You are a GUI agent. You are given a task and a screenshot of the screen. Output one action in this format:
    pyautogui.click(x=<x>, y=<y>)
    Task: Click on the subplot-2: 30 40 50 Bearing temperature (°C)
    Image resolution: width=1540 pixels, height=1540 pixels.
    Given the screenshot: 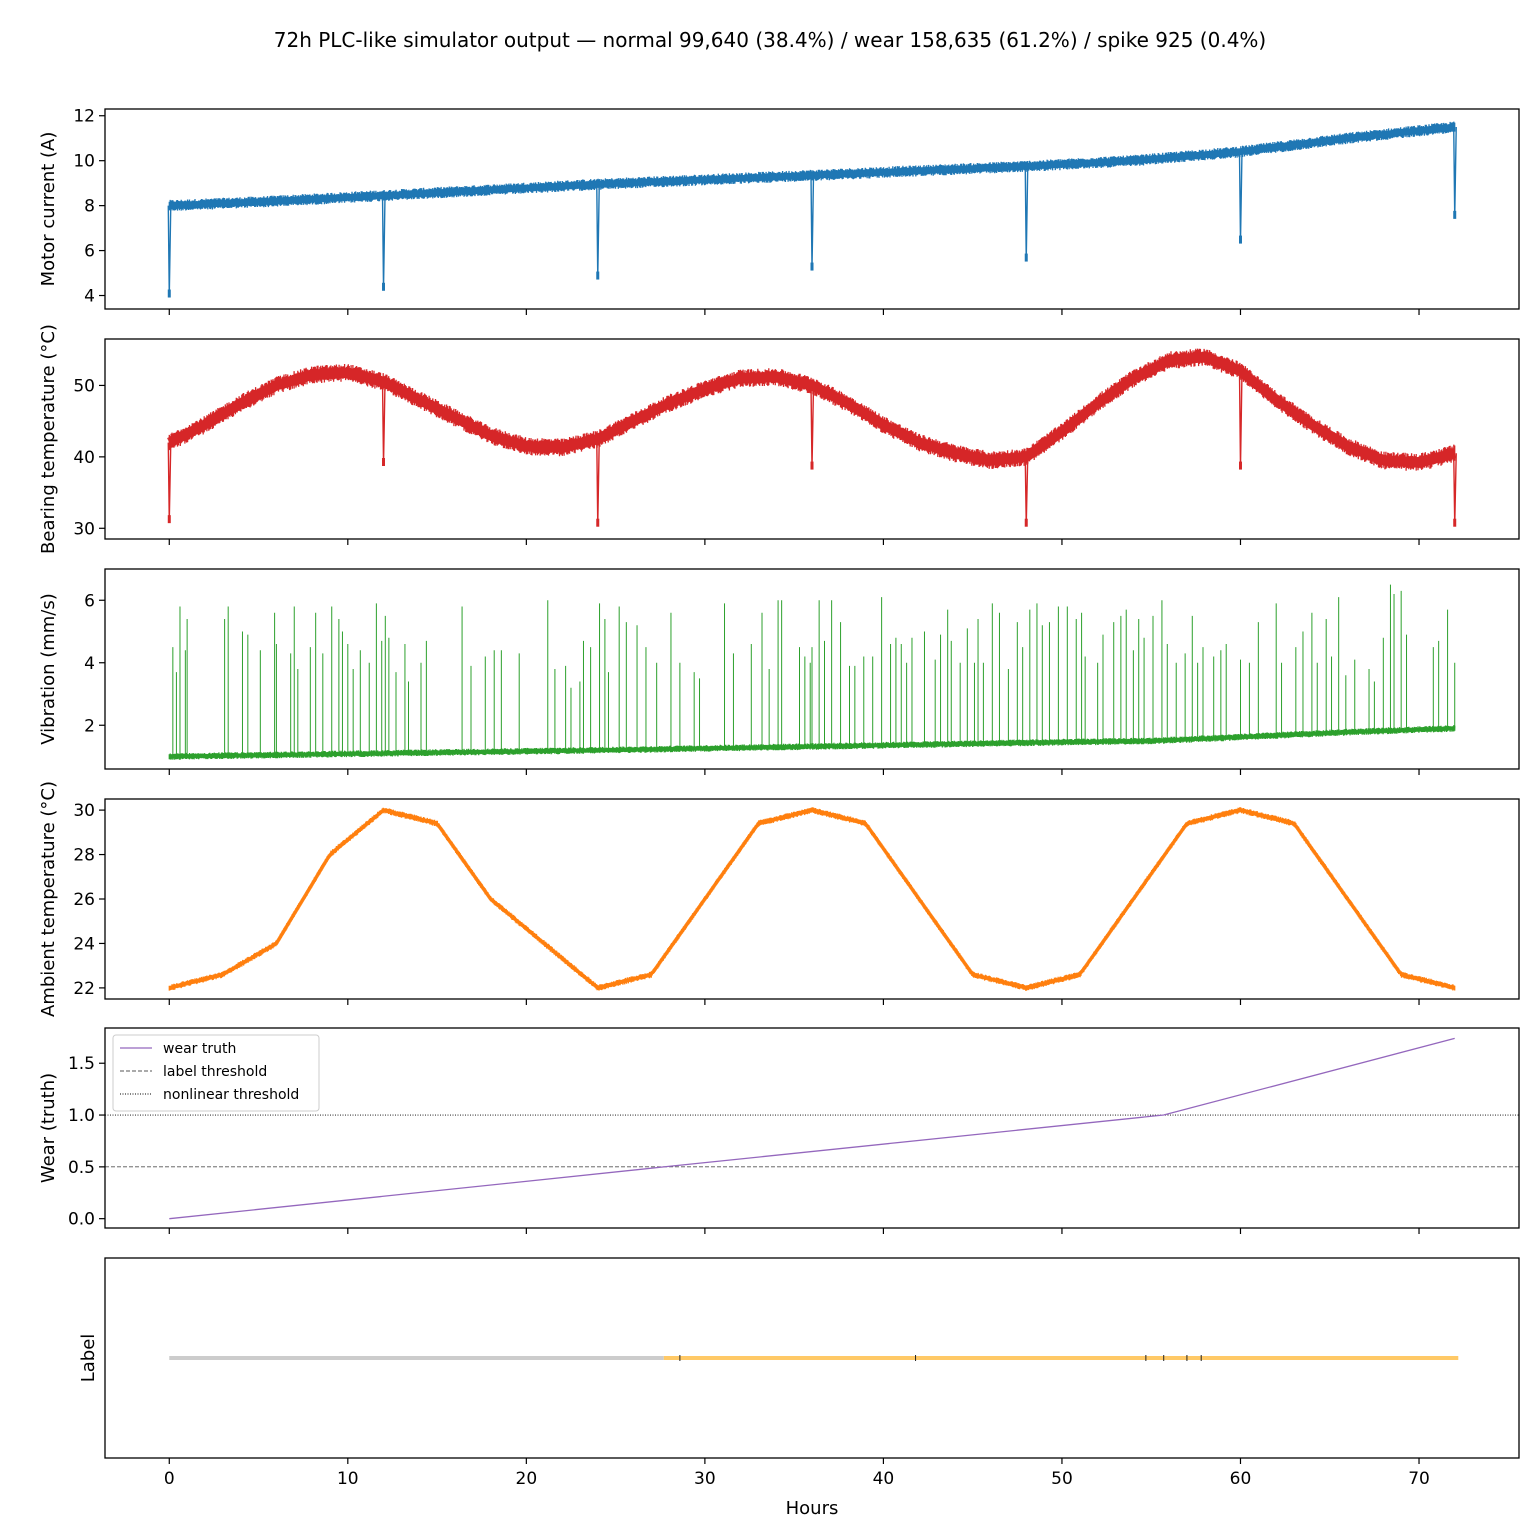 What is the action you would take?
    pyautogui.click(x=779, y=439)
    